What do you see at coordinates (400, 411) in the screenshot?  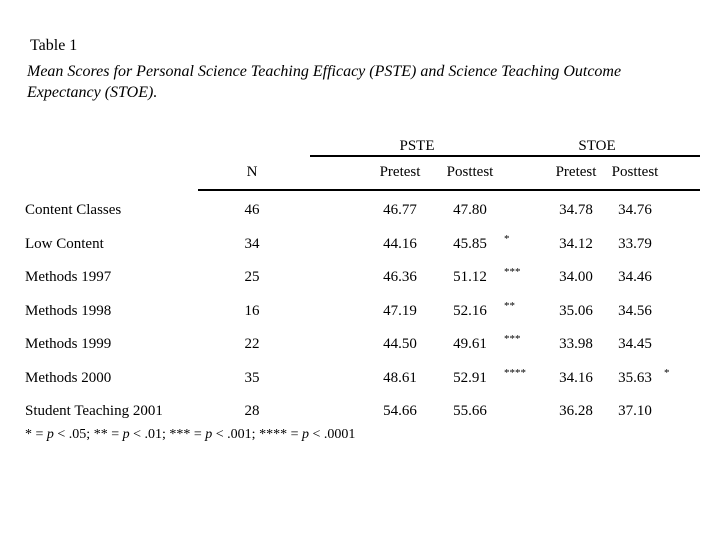 I see `pste-pretest-value: 54.66` at bounding box center [400, 411].